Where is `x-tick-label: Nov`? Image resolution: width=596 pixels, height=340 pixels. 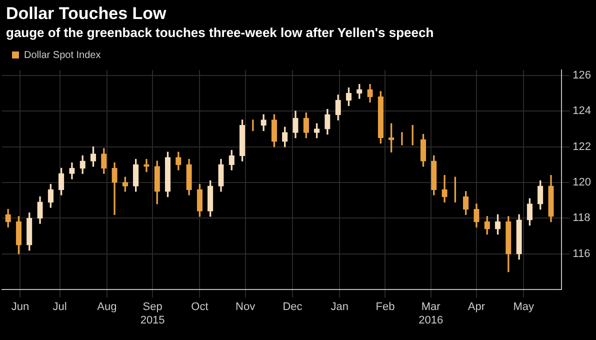 x-tick-label: Nov is located at coordinates (246, 307).